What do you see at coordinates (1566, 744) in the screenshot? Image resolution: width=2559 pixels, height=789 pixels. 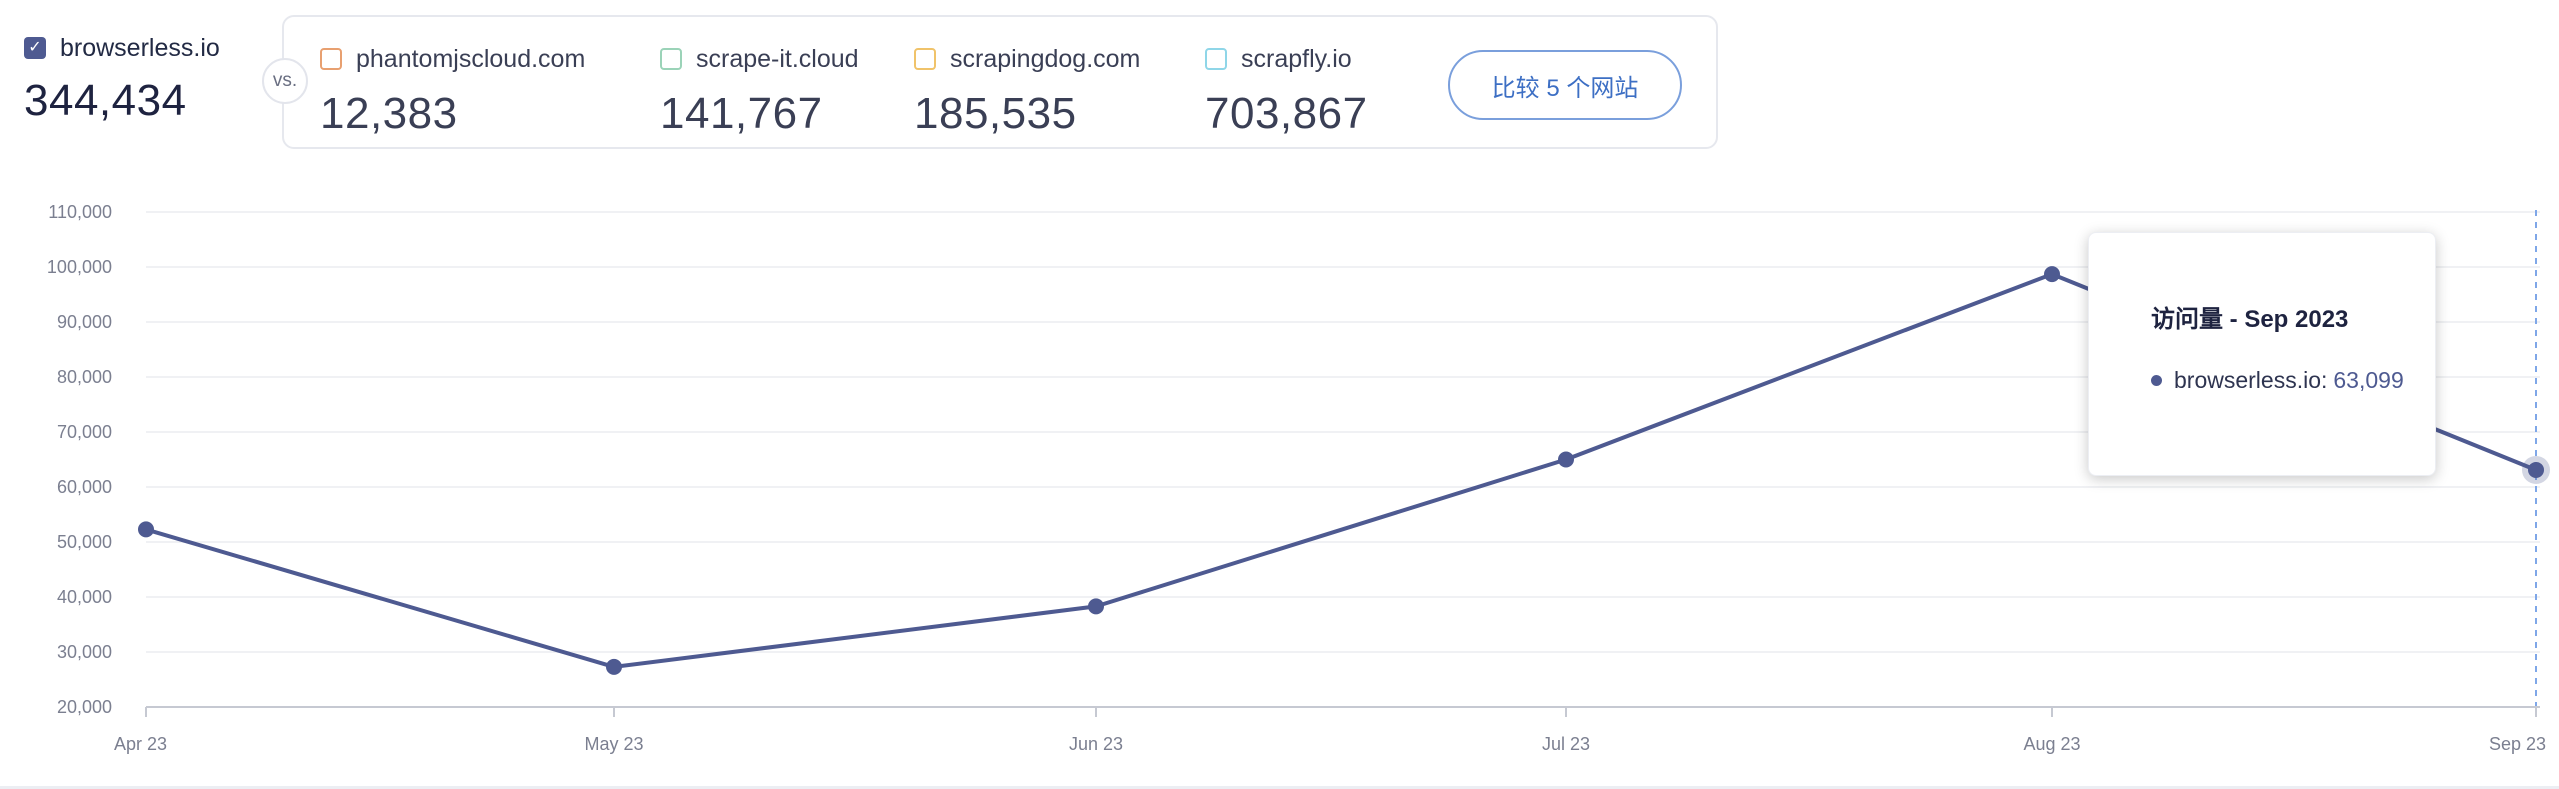 I see `x-tick-label: Jul 23` at bounding box center [1566, 744].